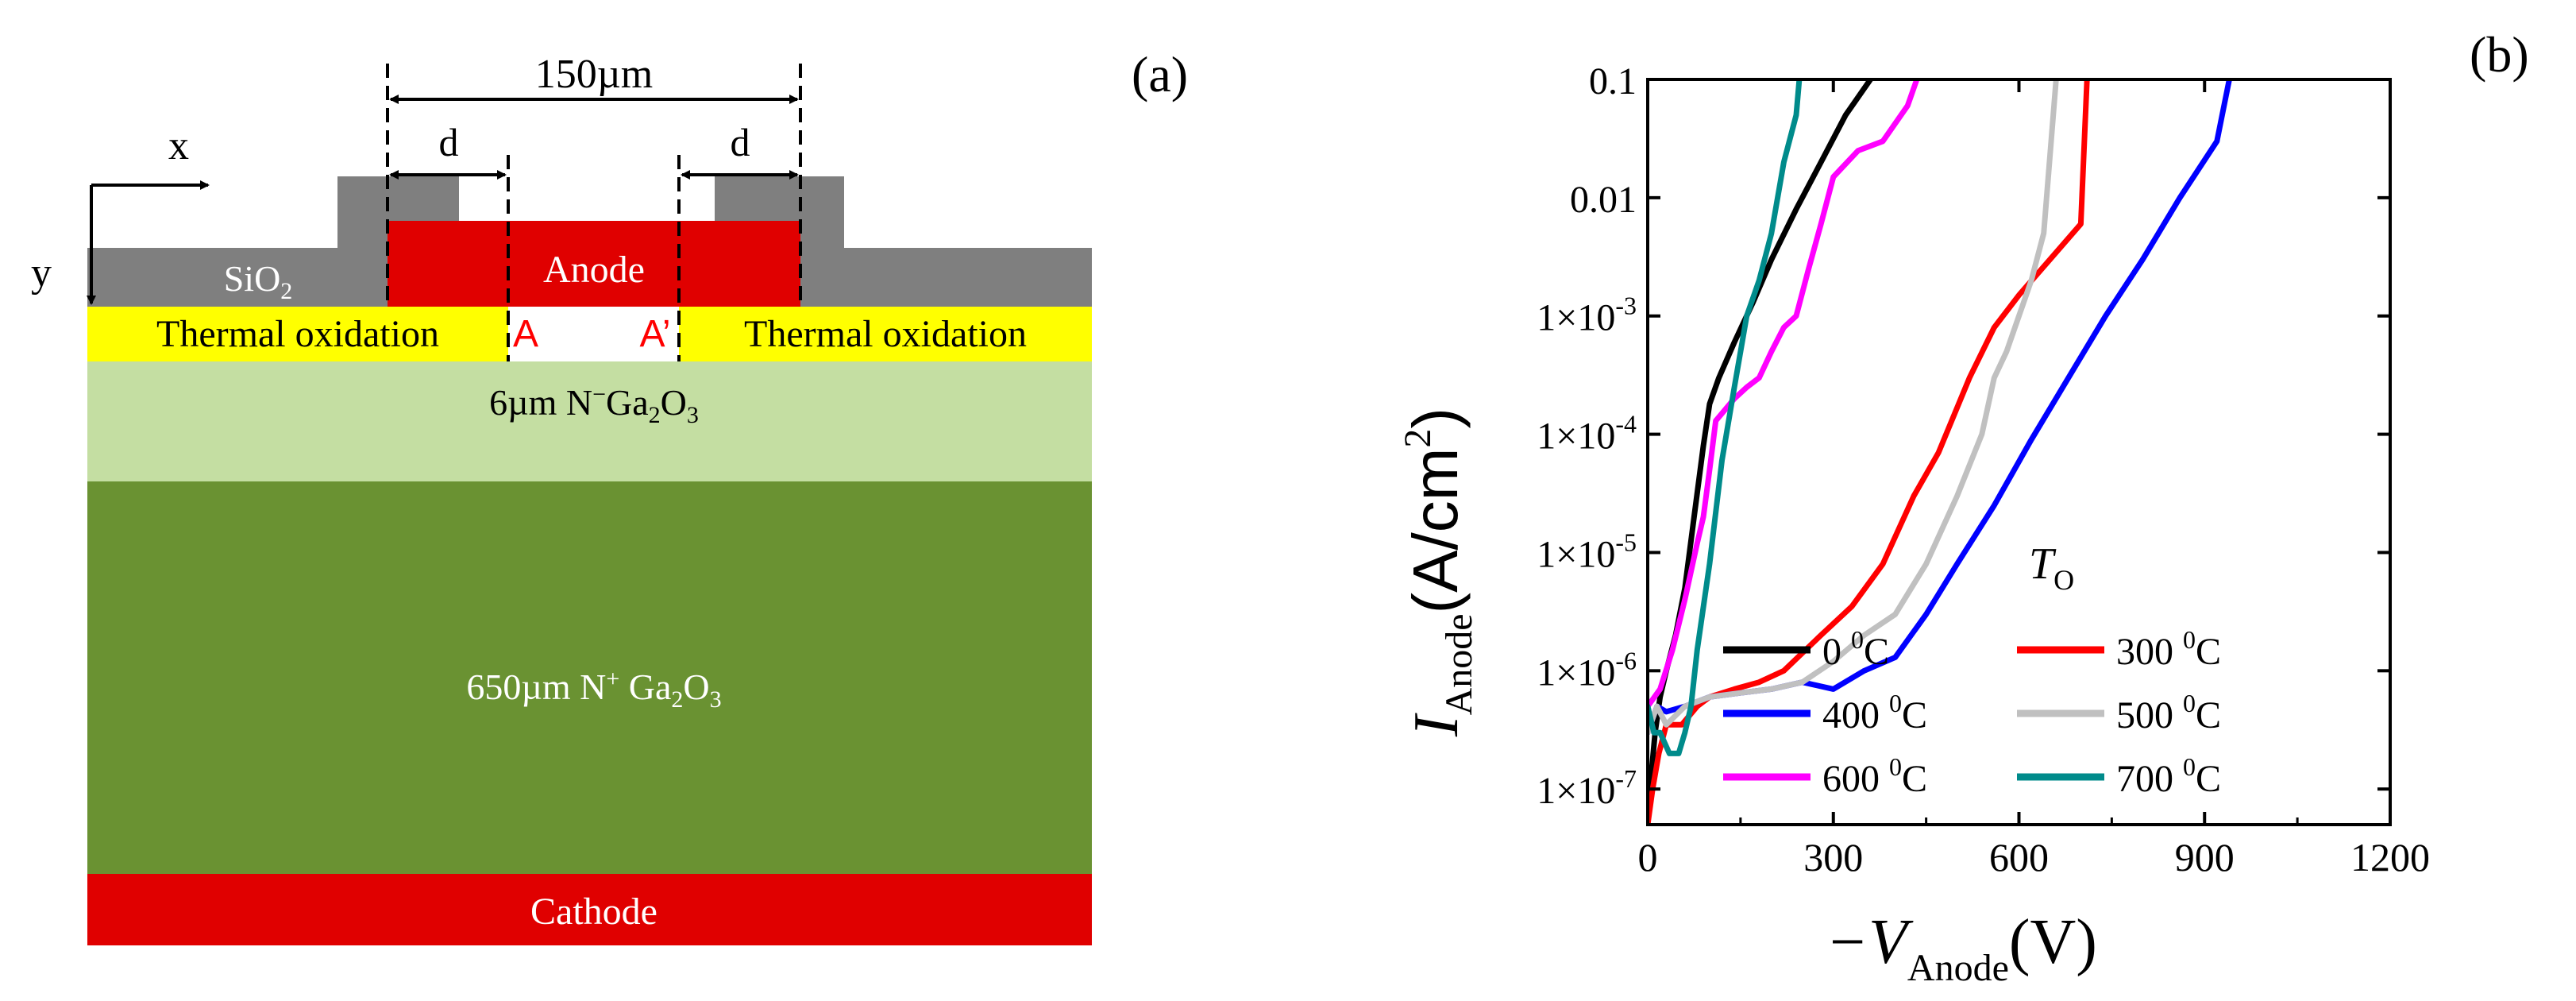 The width and height of the screenshot is (2576, 1001). What do you see at coordinates (449, 142) in the screenshot?
I see `dimension-d-left-label: d` at bounding box center [449, 142].